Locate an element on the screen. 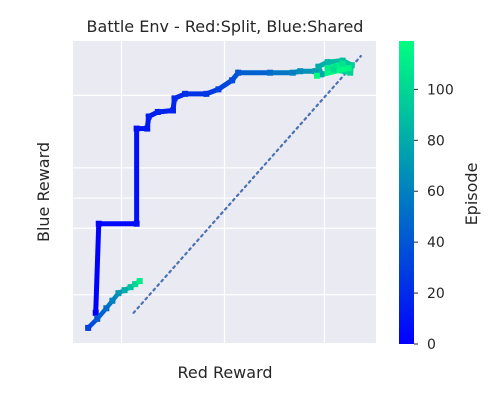 The height and width of the screenshot is (404, 500). colorbar-tick-label: 100 is located at coordinates (440, 90).